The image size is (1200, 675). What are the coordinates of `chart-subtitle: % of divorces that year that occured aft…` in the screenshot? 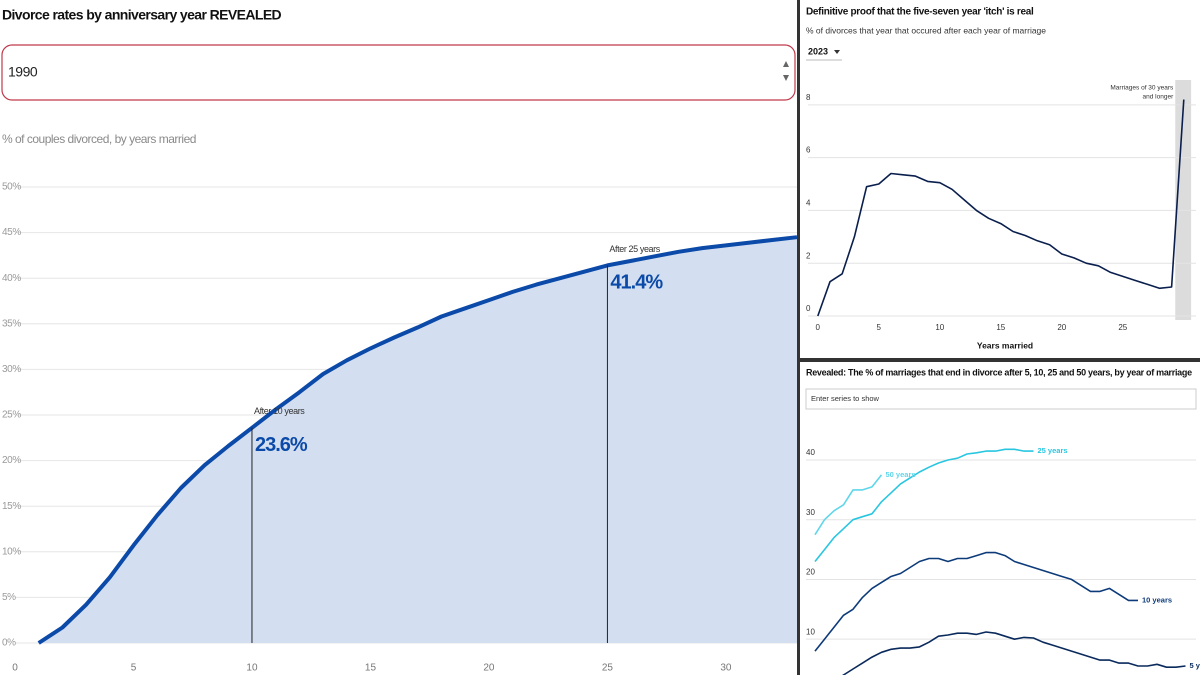 It's located at (926, 30).